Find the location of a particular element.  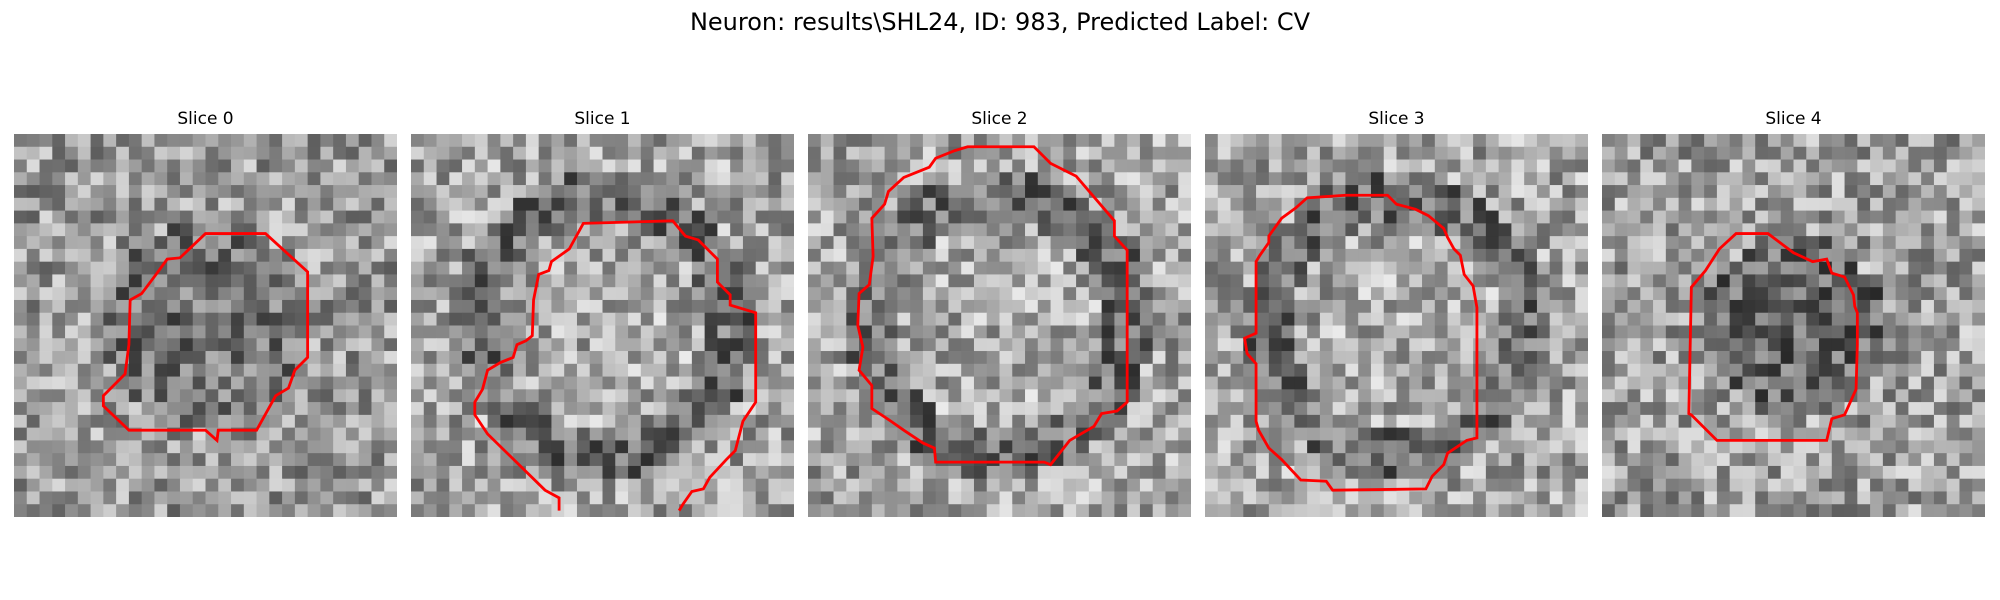

slice-1-title: Slice 1 is located at coordinates (602, 119).